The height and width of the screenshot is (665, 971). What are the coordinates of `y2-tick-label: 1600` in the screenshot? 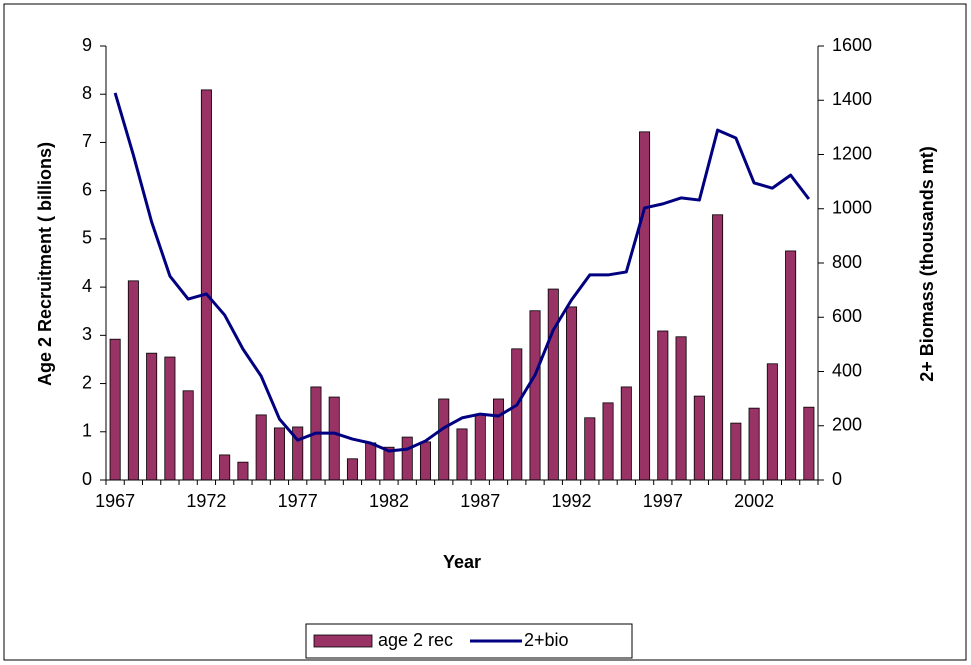 It's located at (852, 45).